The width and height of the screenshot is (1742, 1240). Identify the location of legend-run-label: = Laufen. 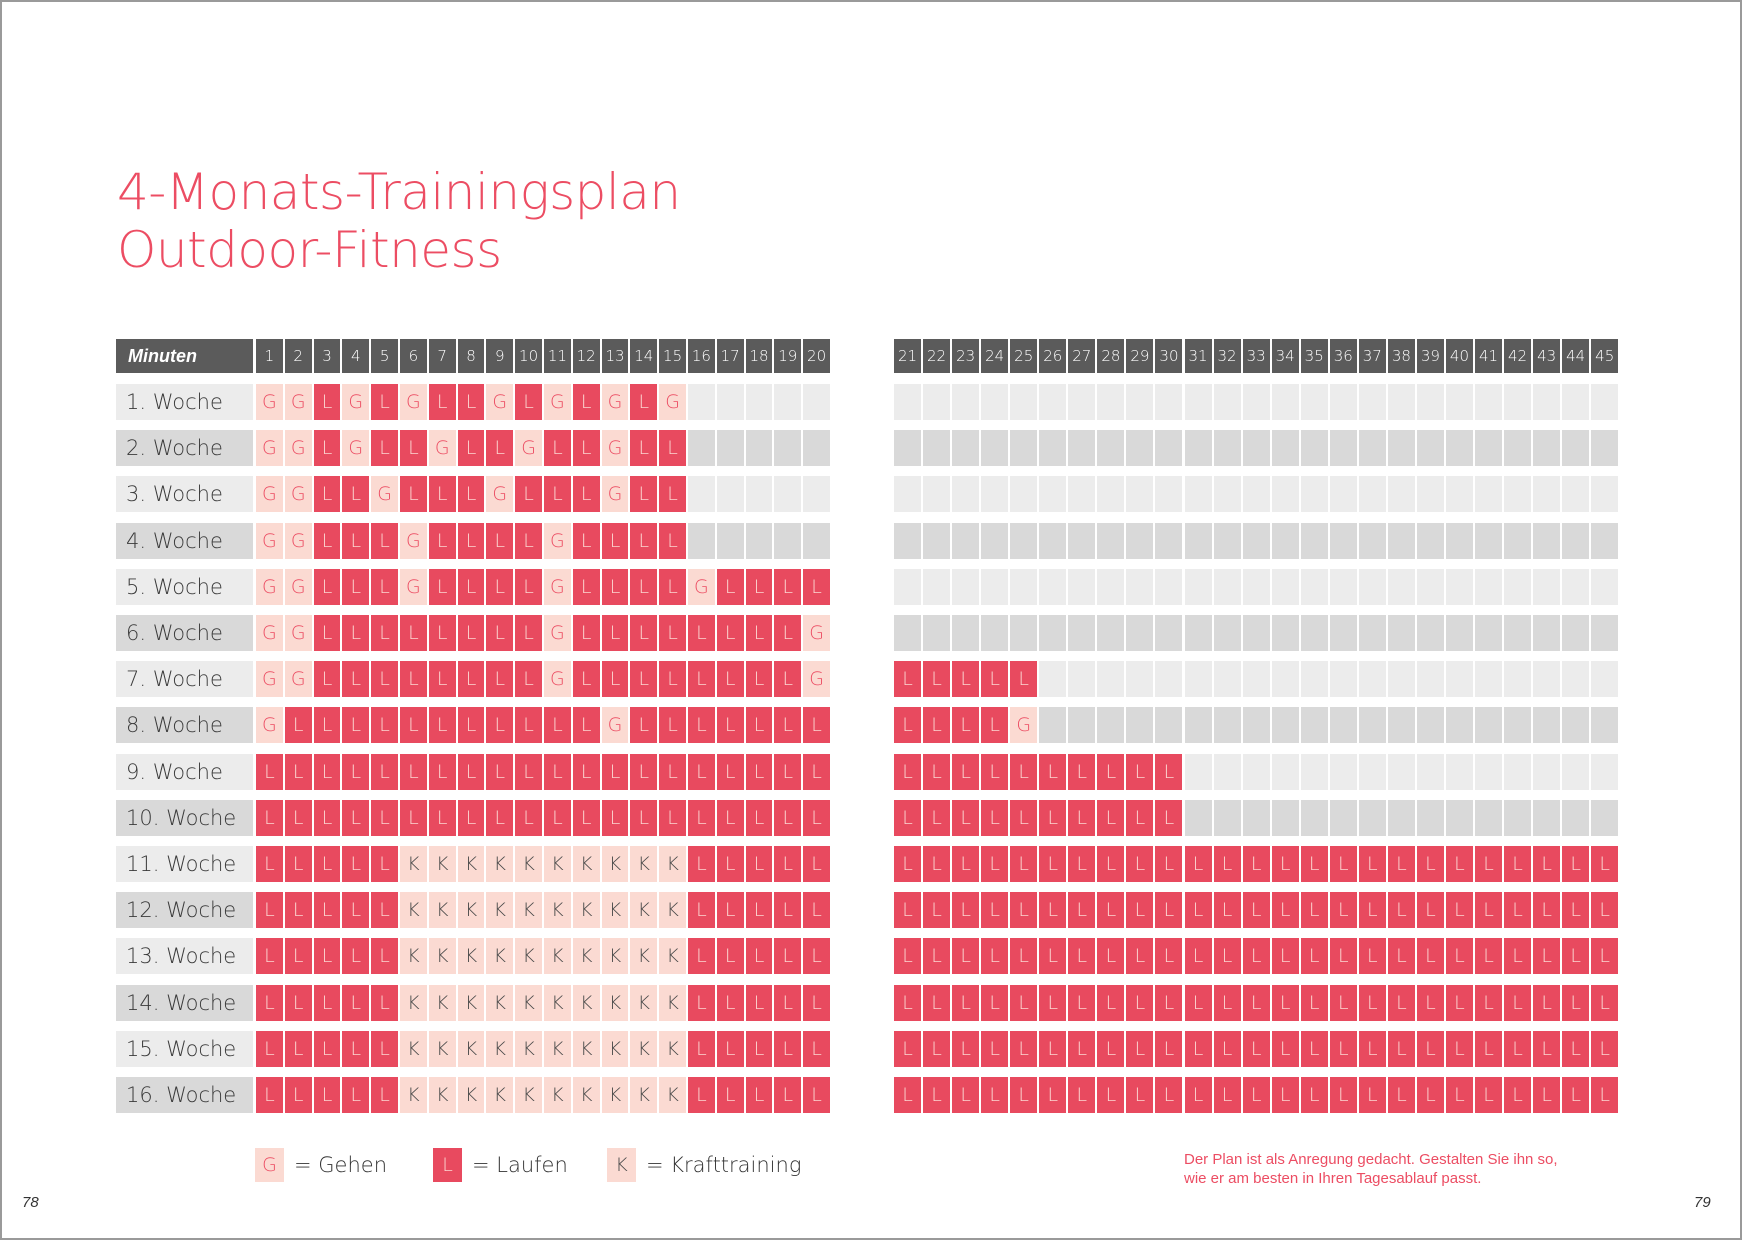
(520, 1165).